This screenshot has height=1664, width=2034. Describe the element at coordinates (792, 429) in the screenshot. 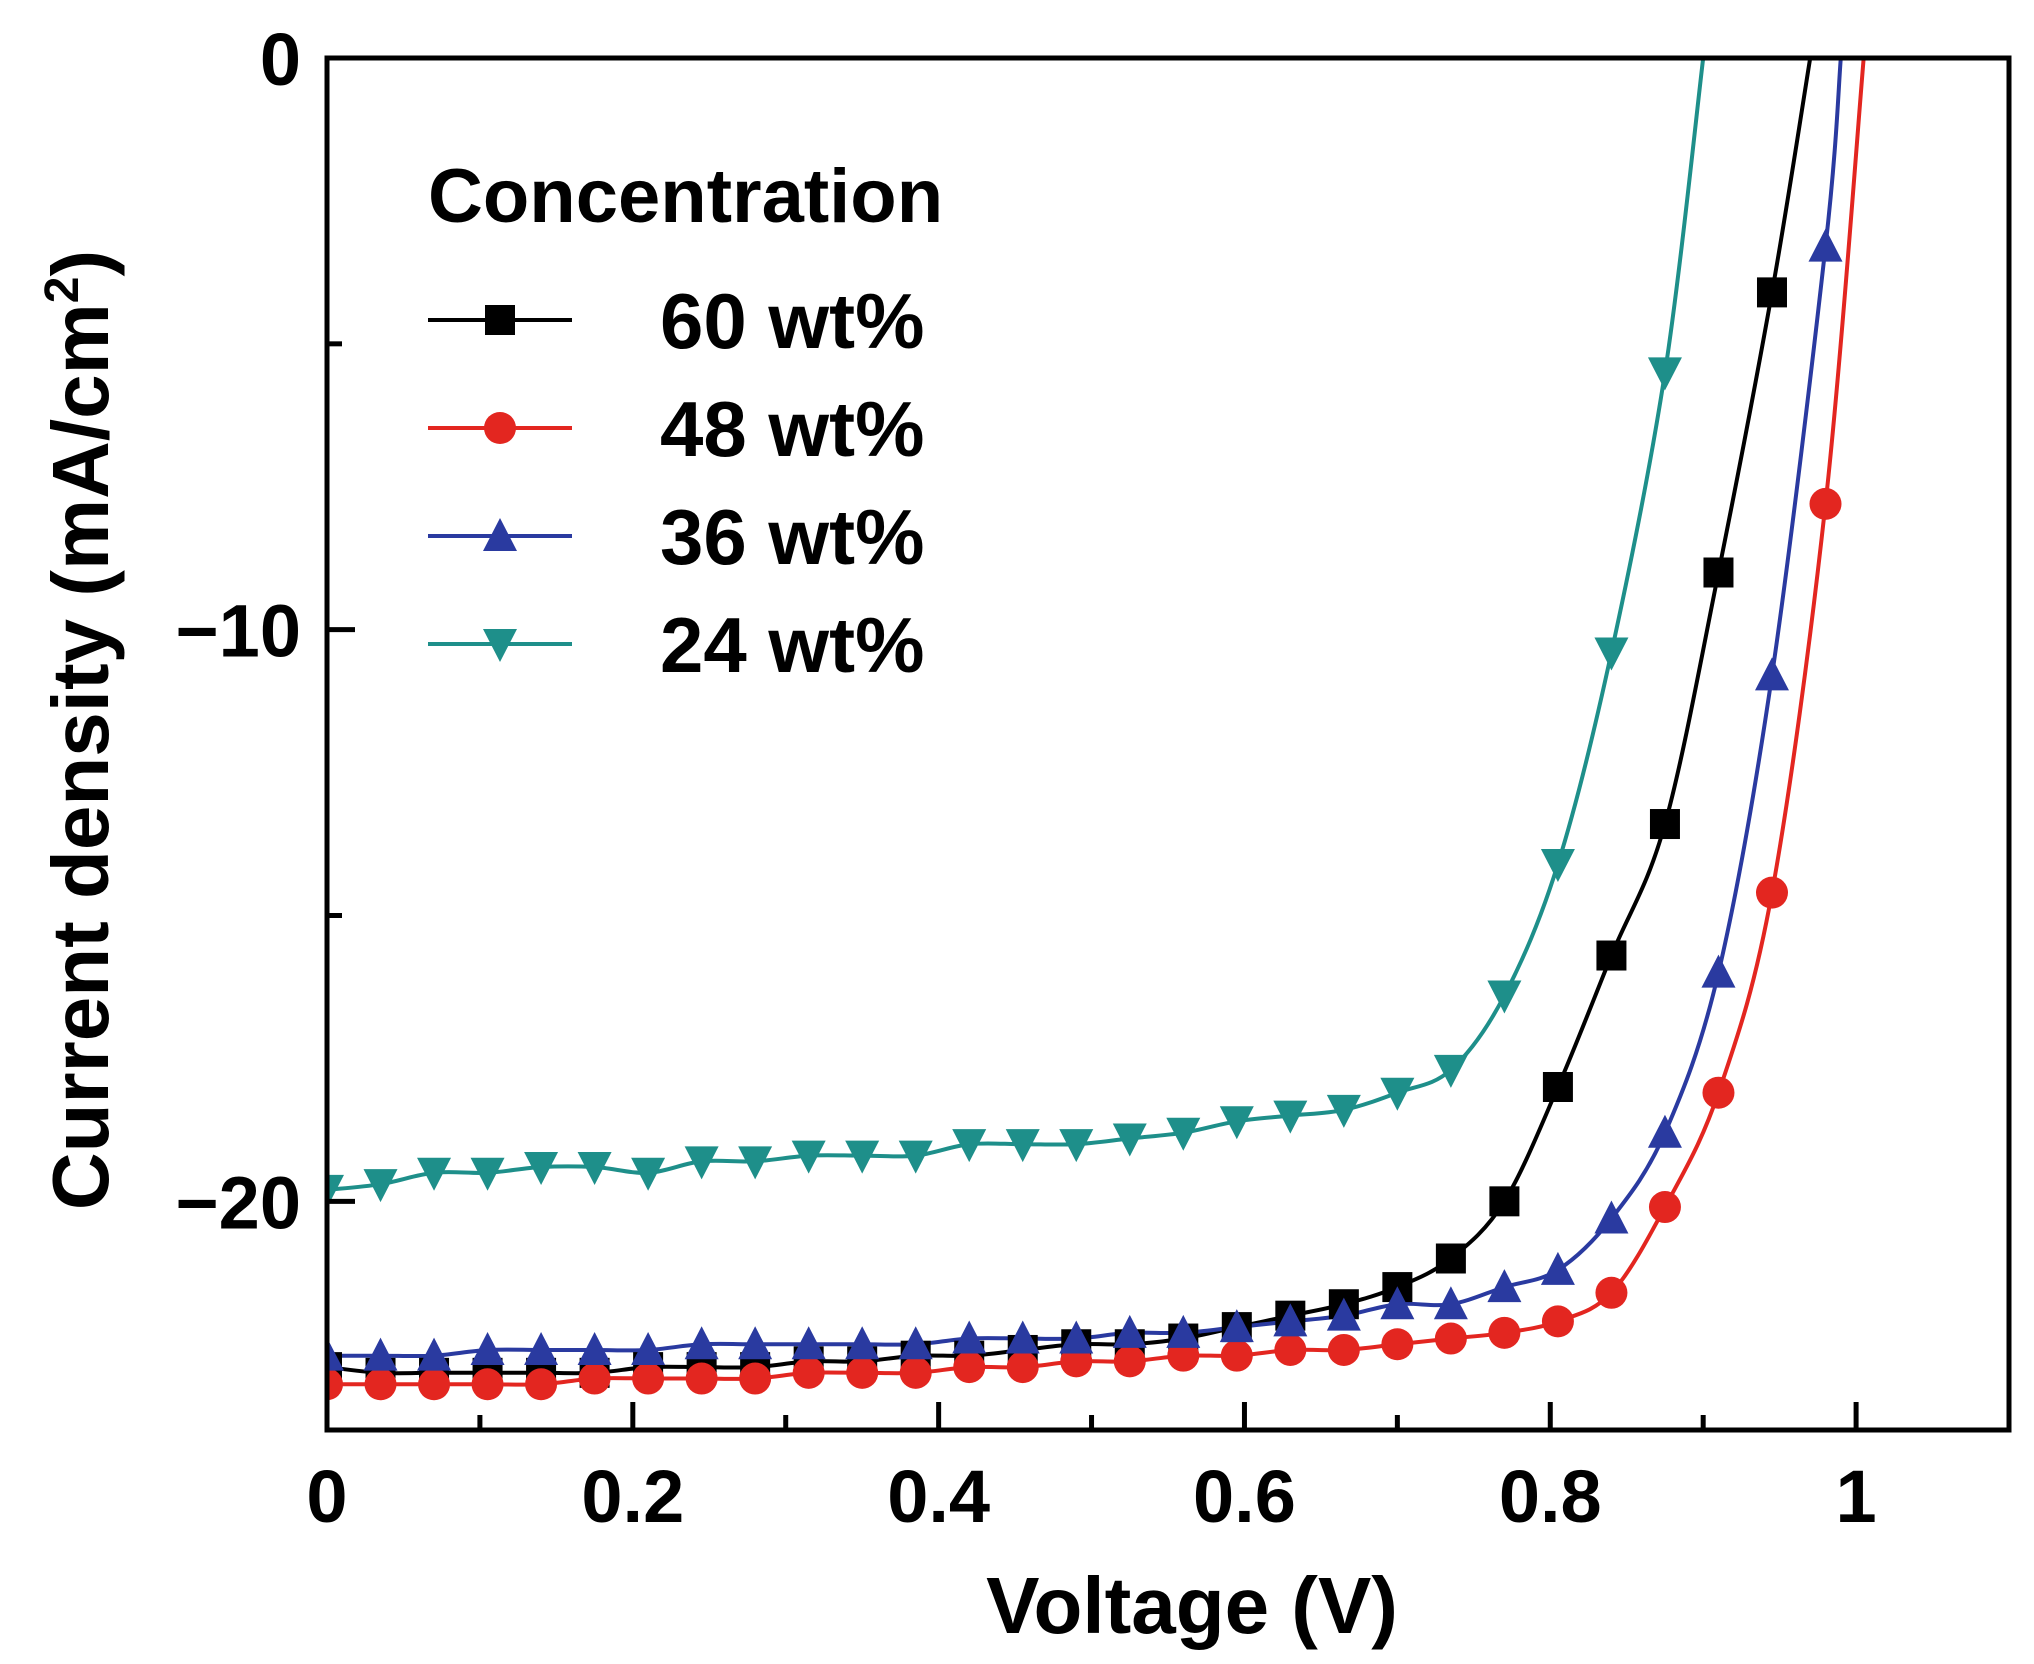

I see `legend-label-48-wt: 48 wt%` at that location.